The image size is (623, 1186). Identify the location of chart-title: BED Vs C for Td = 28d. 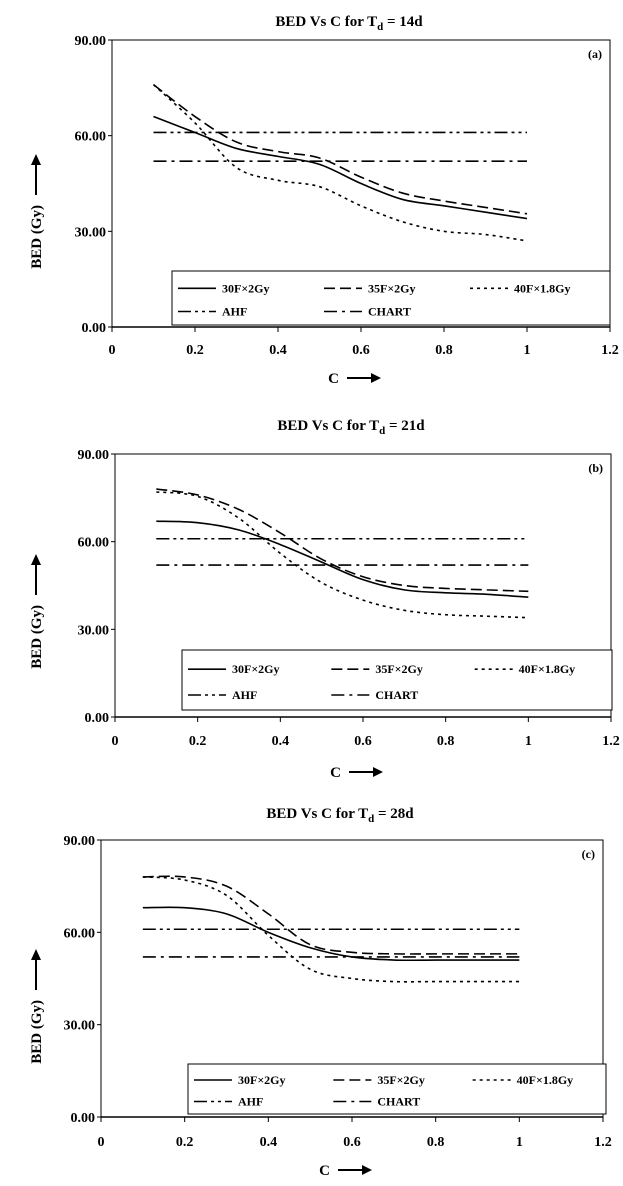
(340, 815).